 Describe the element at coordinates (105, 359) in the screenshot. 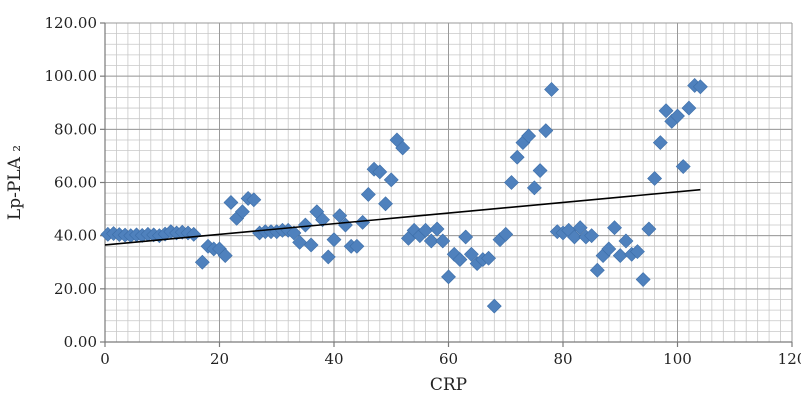

I see `x-tick-label: 0` at that location.